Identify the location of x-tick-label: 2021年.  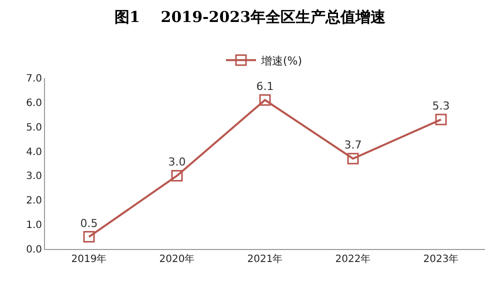
(265, 259).